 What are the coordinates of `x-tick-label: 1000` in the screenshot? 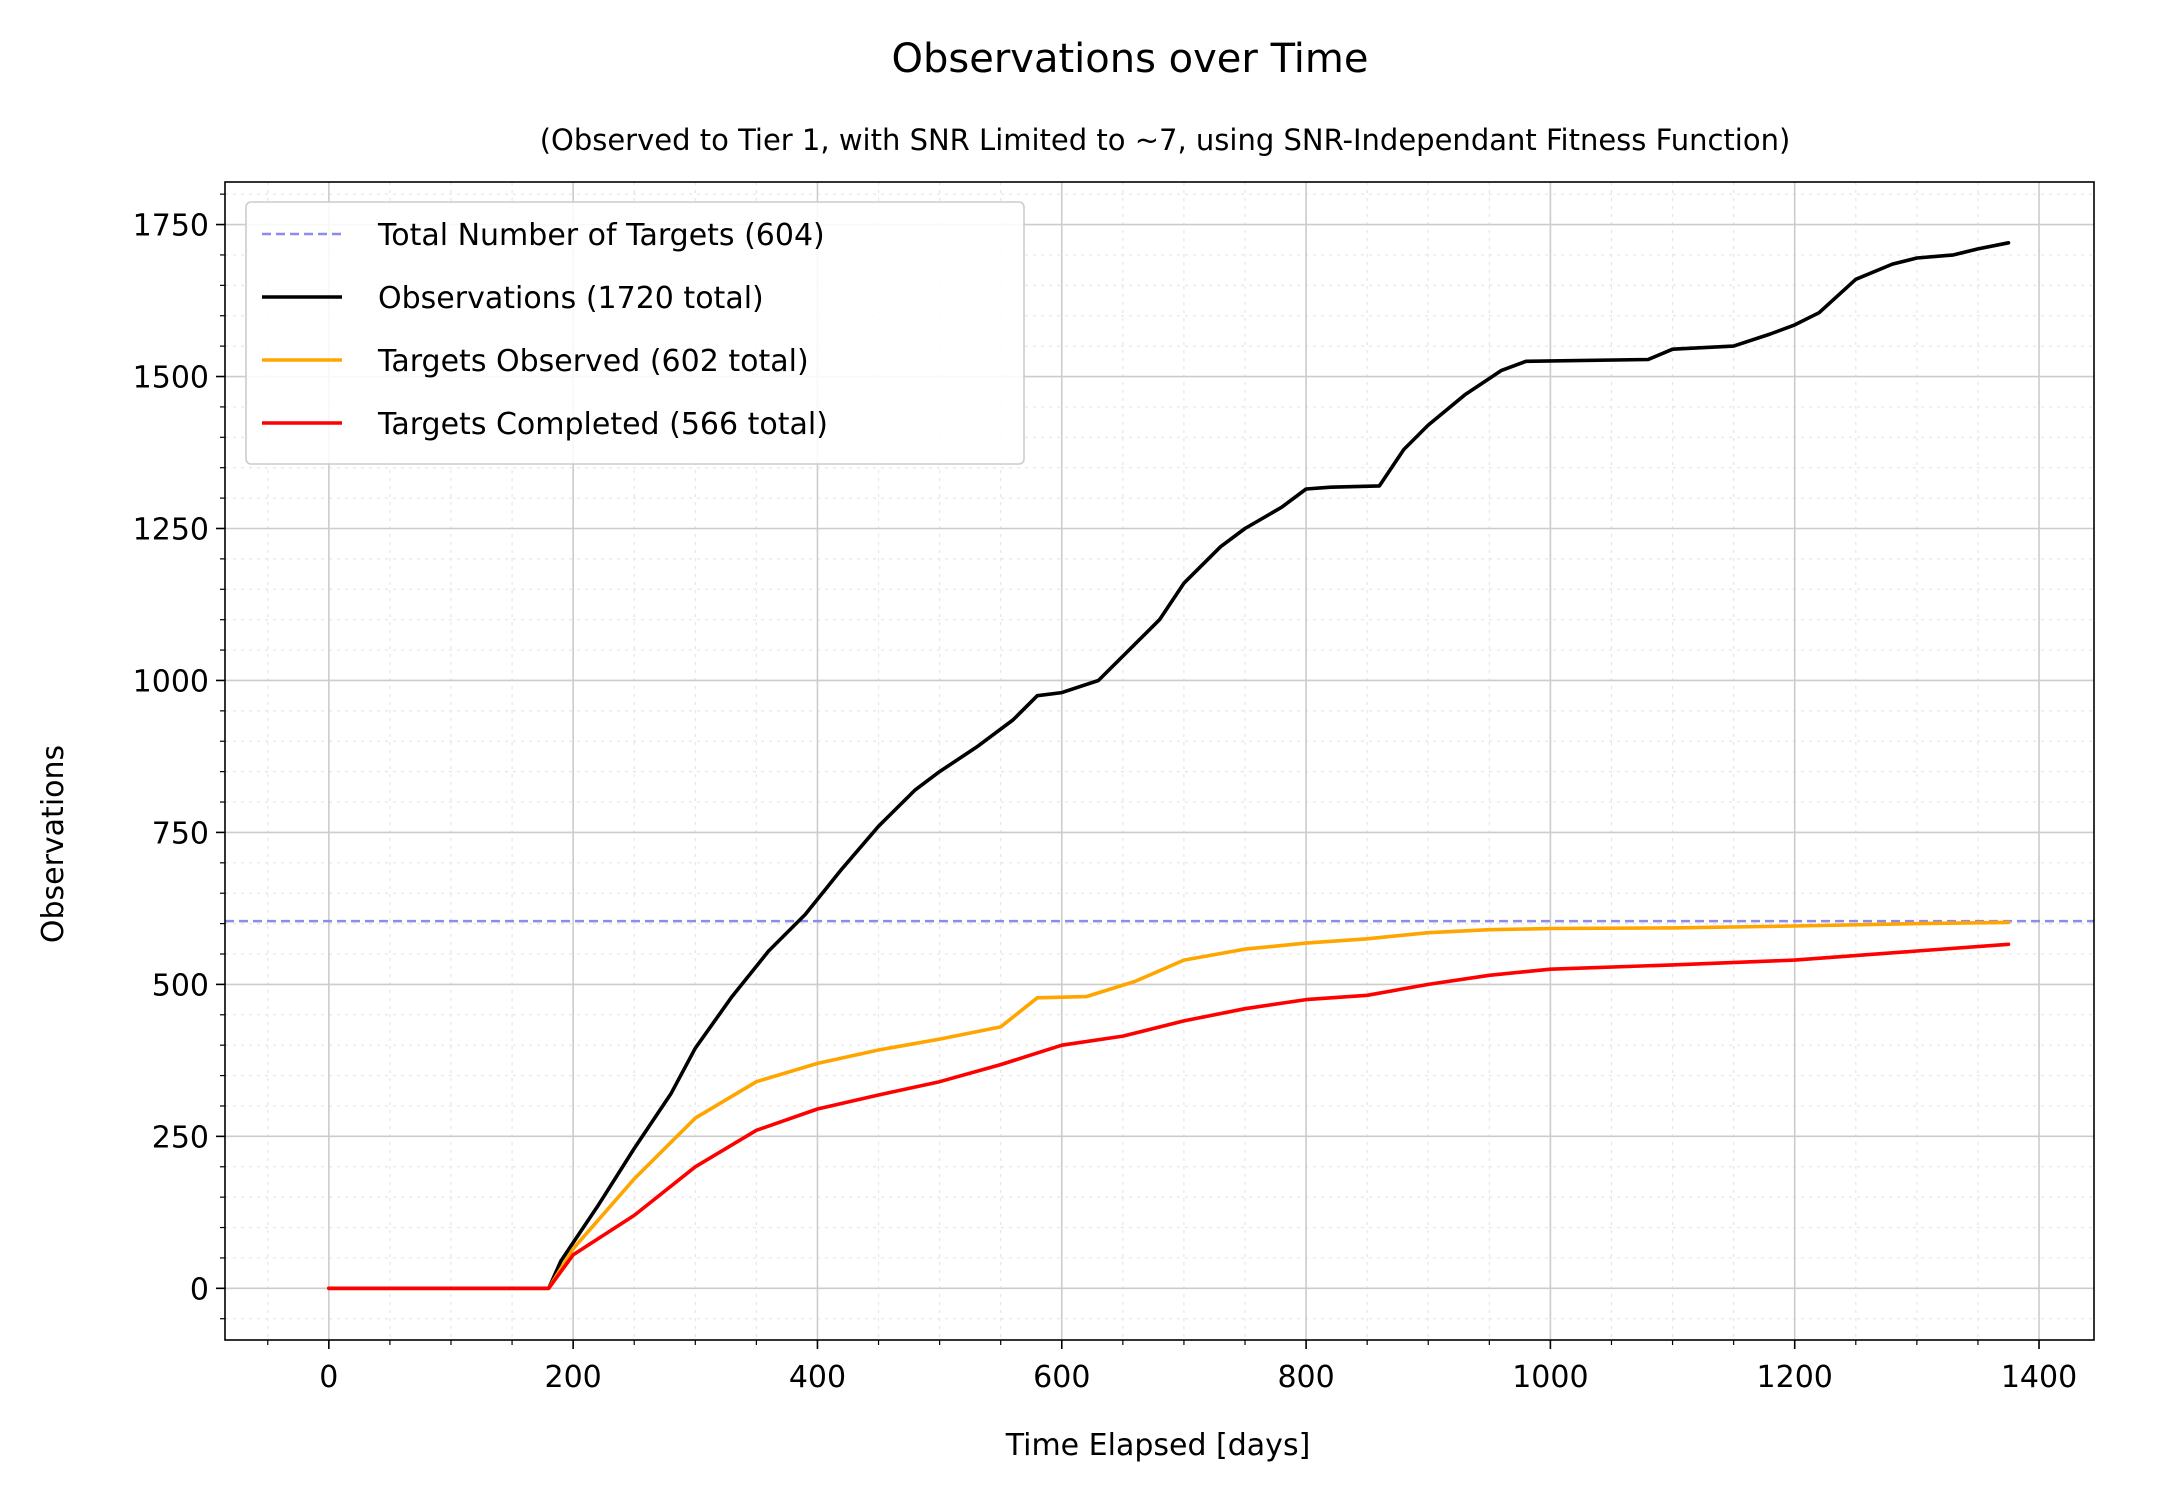 It's located at (1550, 1377).